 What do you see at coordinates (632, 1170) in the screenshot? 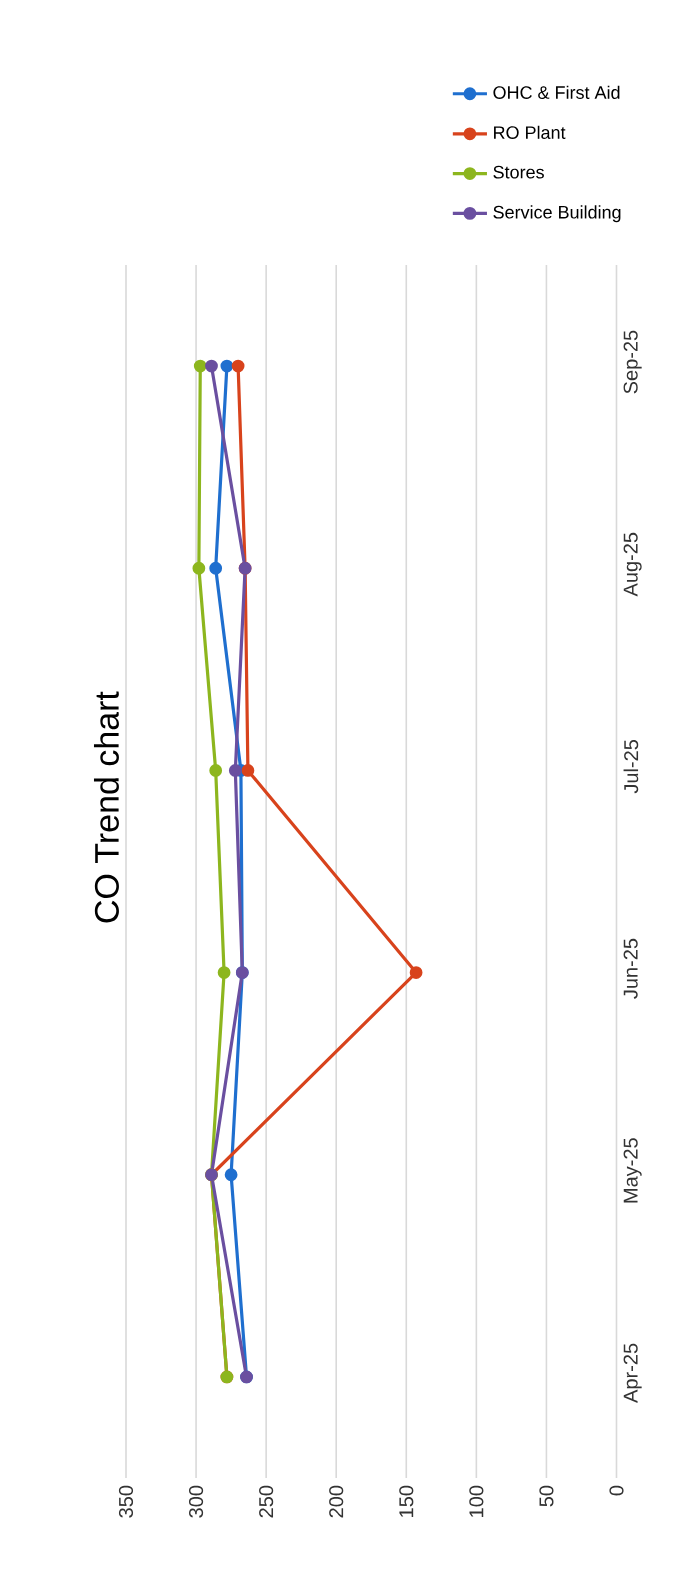
I see `y-tick-label: May-25` at bounding box center [632, 1170].